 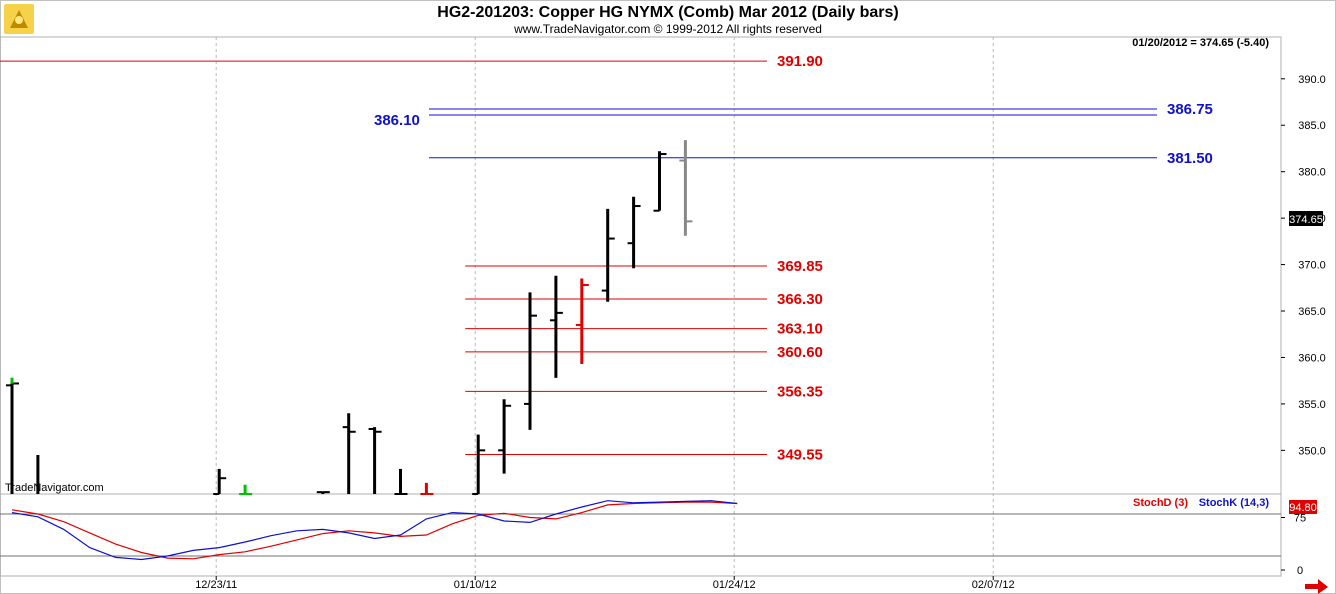 I want to click on stoch-last-value-box: 94.80, so click(x=1303, y=507).